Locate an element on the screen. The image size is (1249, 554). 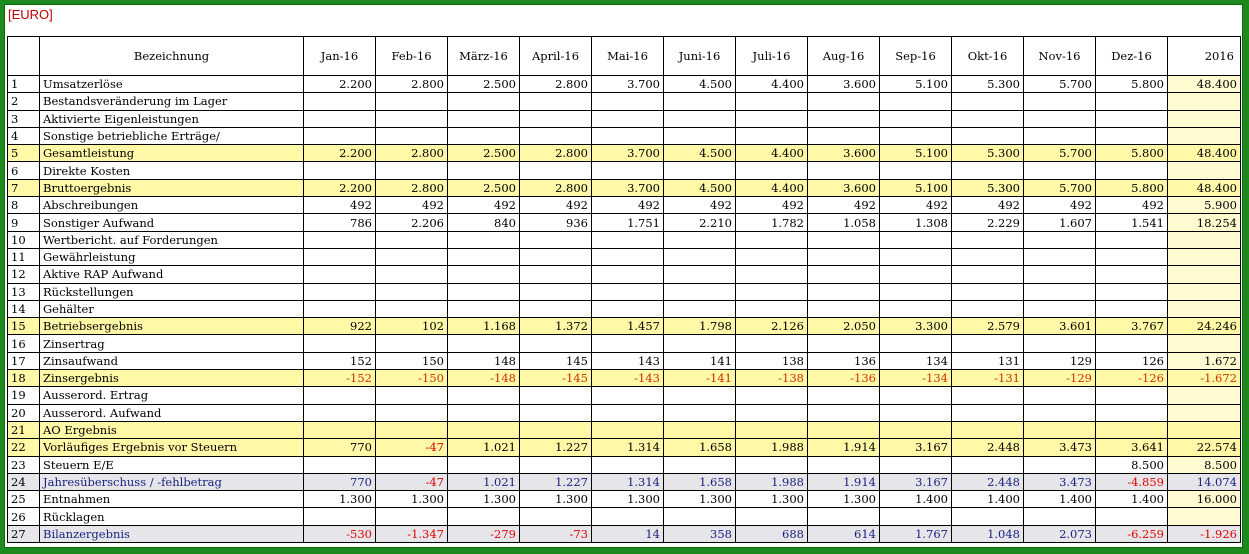
row-index-cell: 9 is located at coordinates (23, 222).